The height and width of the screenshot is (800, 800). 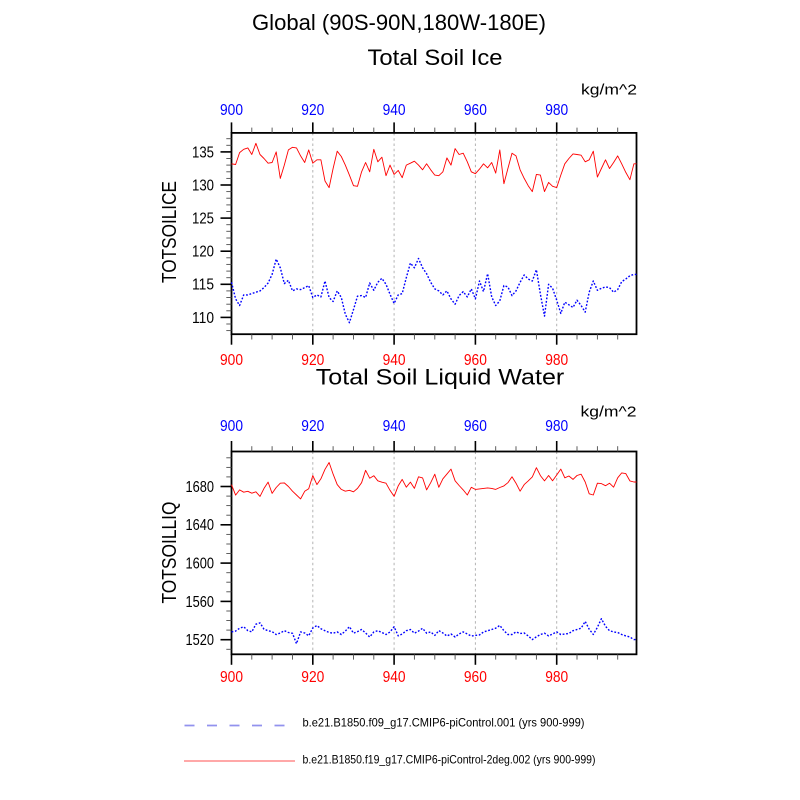 I want to click on svg-text: 120, so click(x=203, y=252).